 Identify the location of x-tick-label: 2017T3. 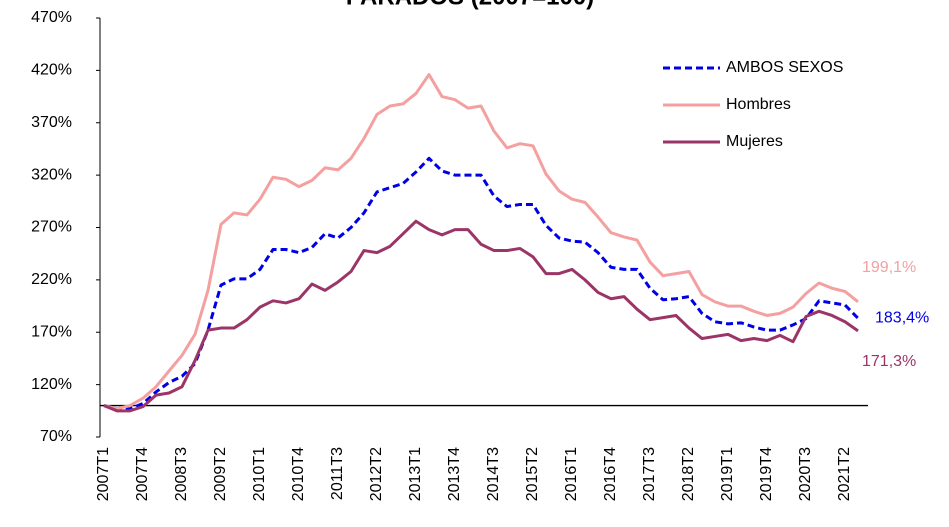
(649, 474).